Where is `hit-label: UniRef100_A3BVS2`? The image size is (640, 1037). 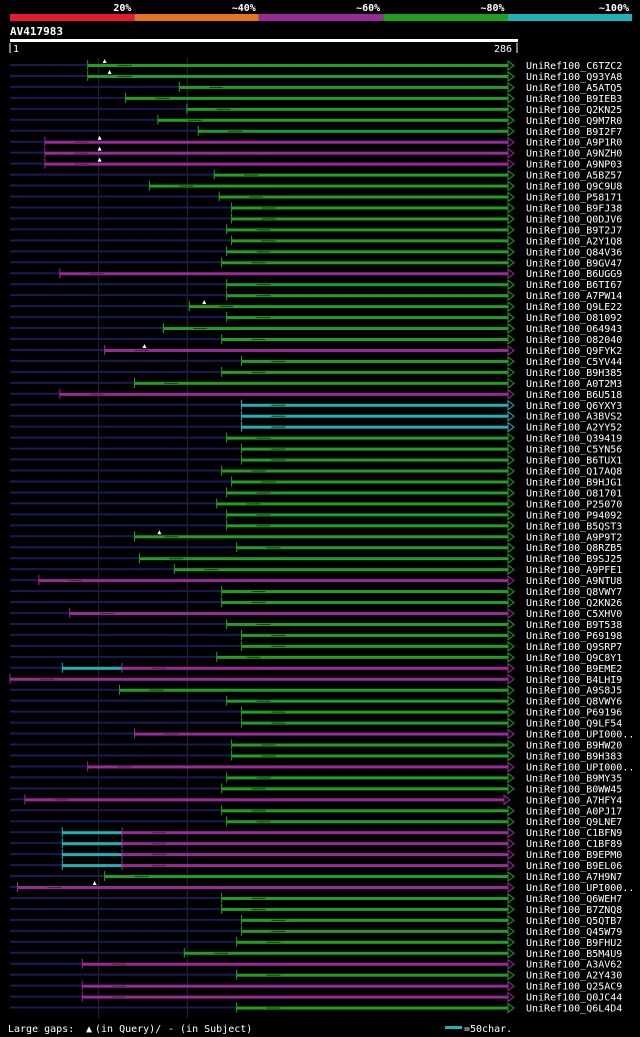 hit-label: UniRef100_A3BVS2 is located at coordinates (574, 417).